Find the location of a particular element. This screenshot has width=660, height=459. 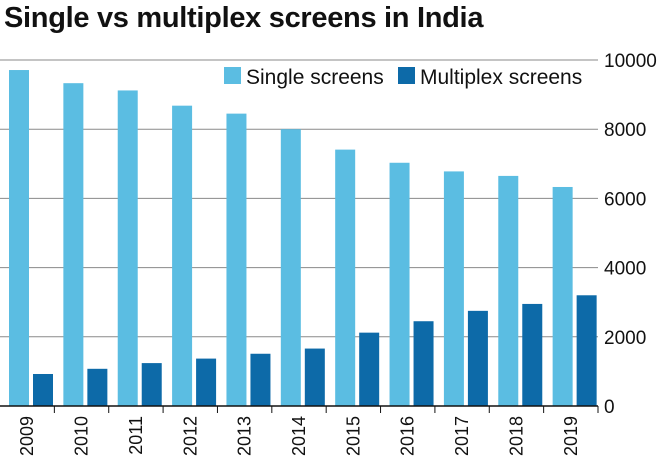

x-tick-label: 2018 is located at coordinates (516, 436).